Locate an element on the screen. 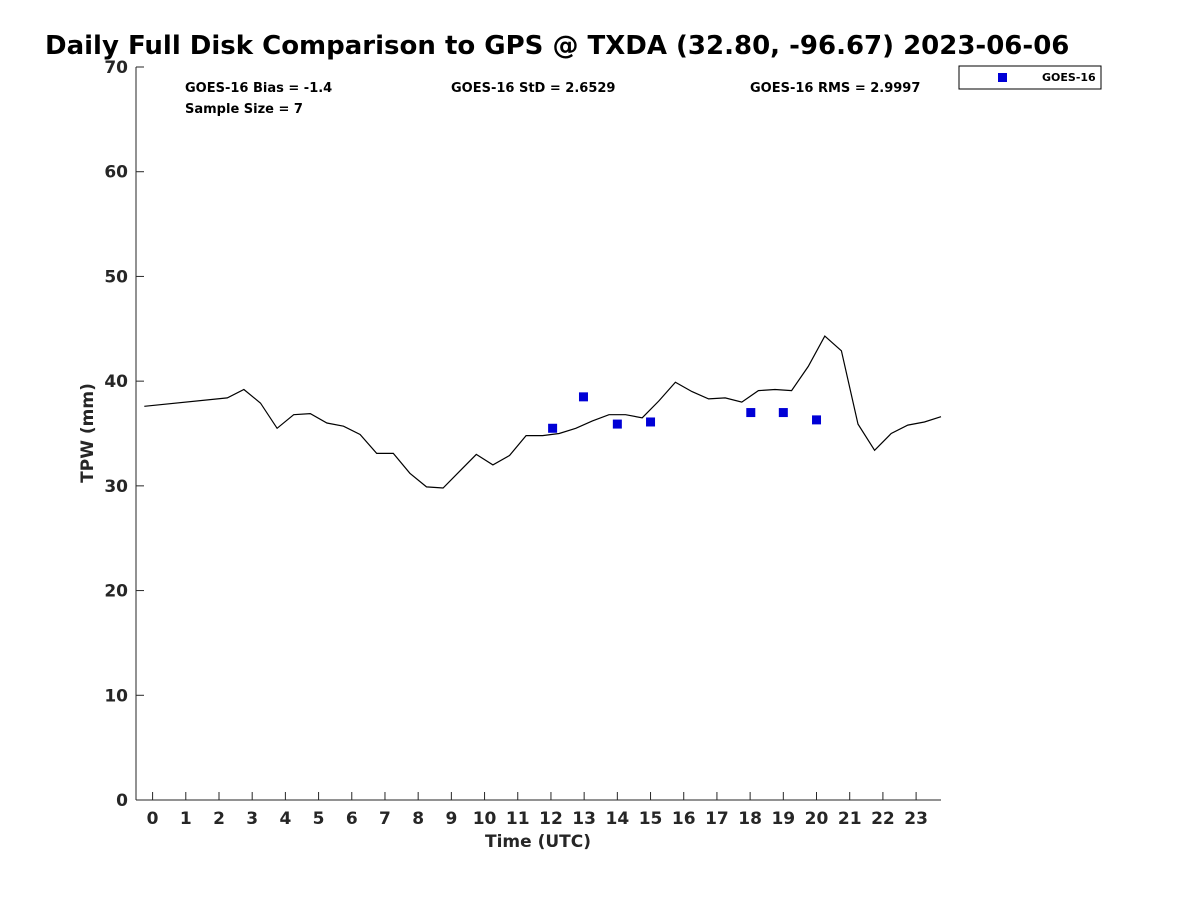 This screenshot has width=1200, height=900. y-axis-label: TPW (mm) is located at coordinates (88, 433).